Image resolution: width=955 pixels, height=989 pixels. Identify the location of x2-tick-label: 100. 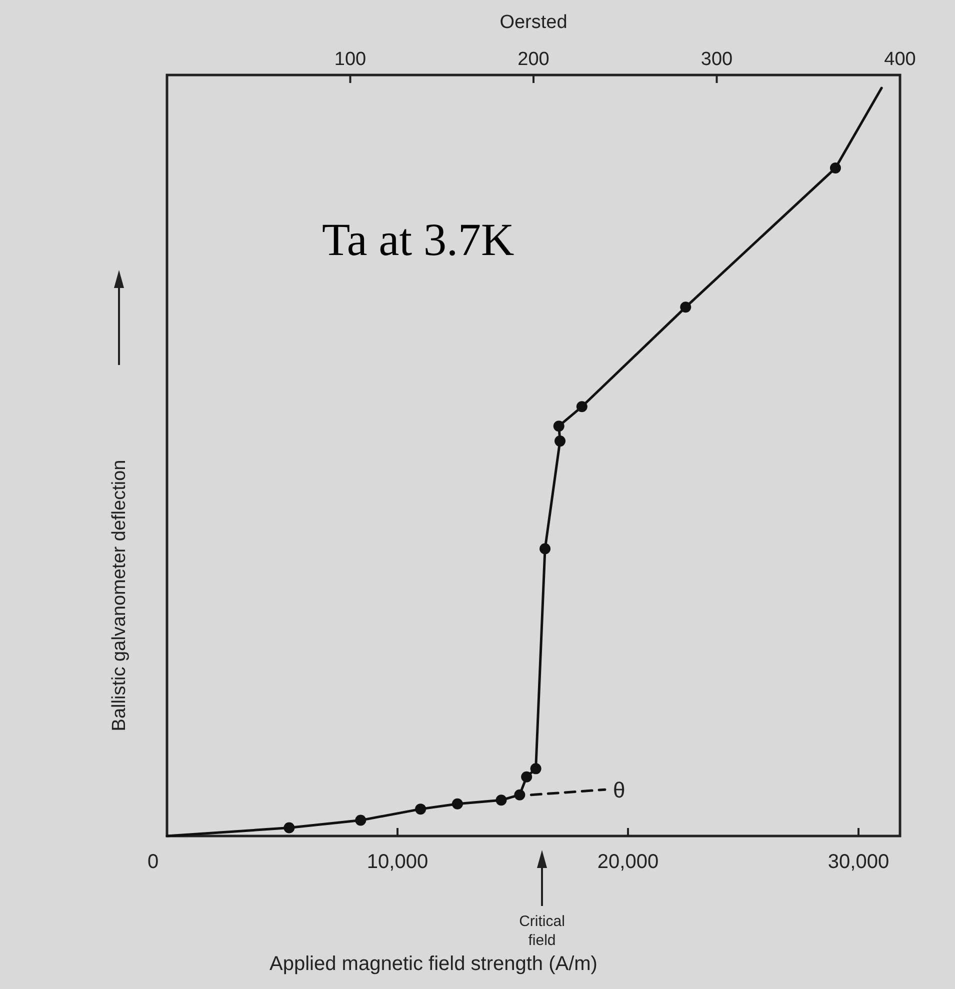
(350, 59).